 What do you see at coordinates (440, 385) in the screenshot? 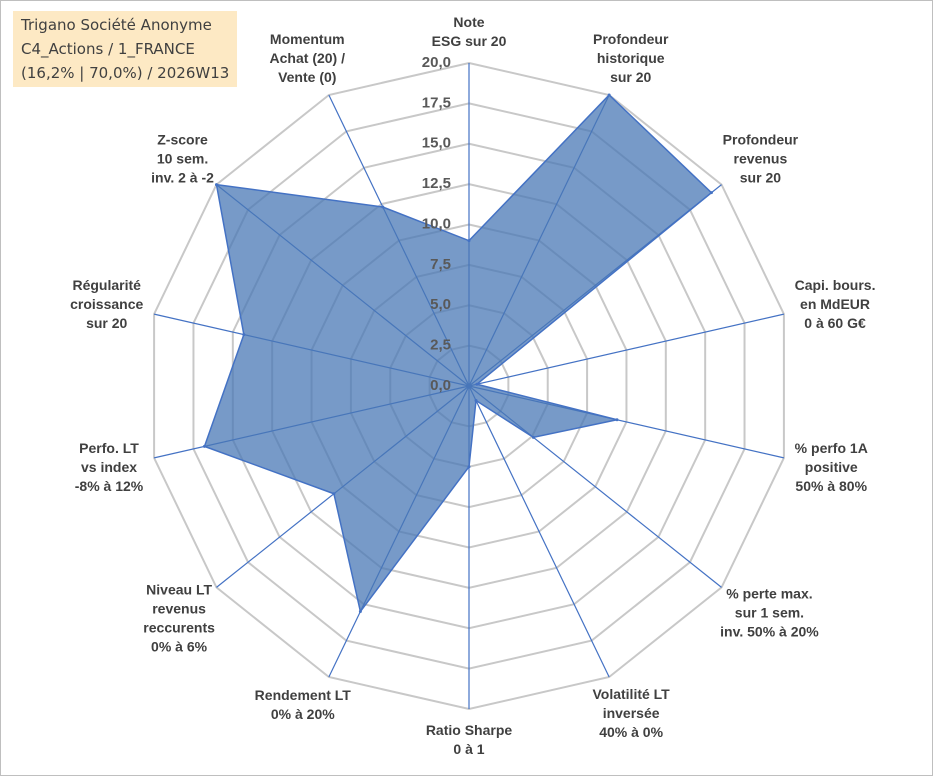
I see `tick-label: 0,0` at bounding box center [440, 385].